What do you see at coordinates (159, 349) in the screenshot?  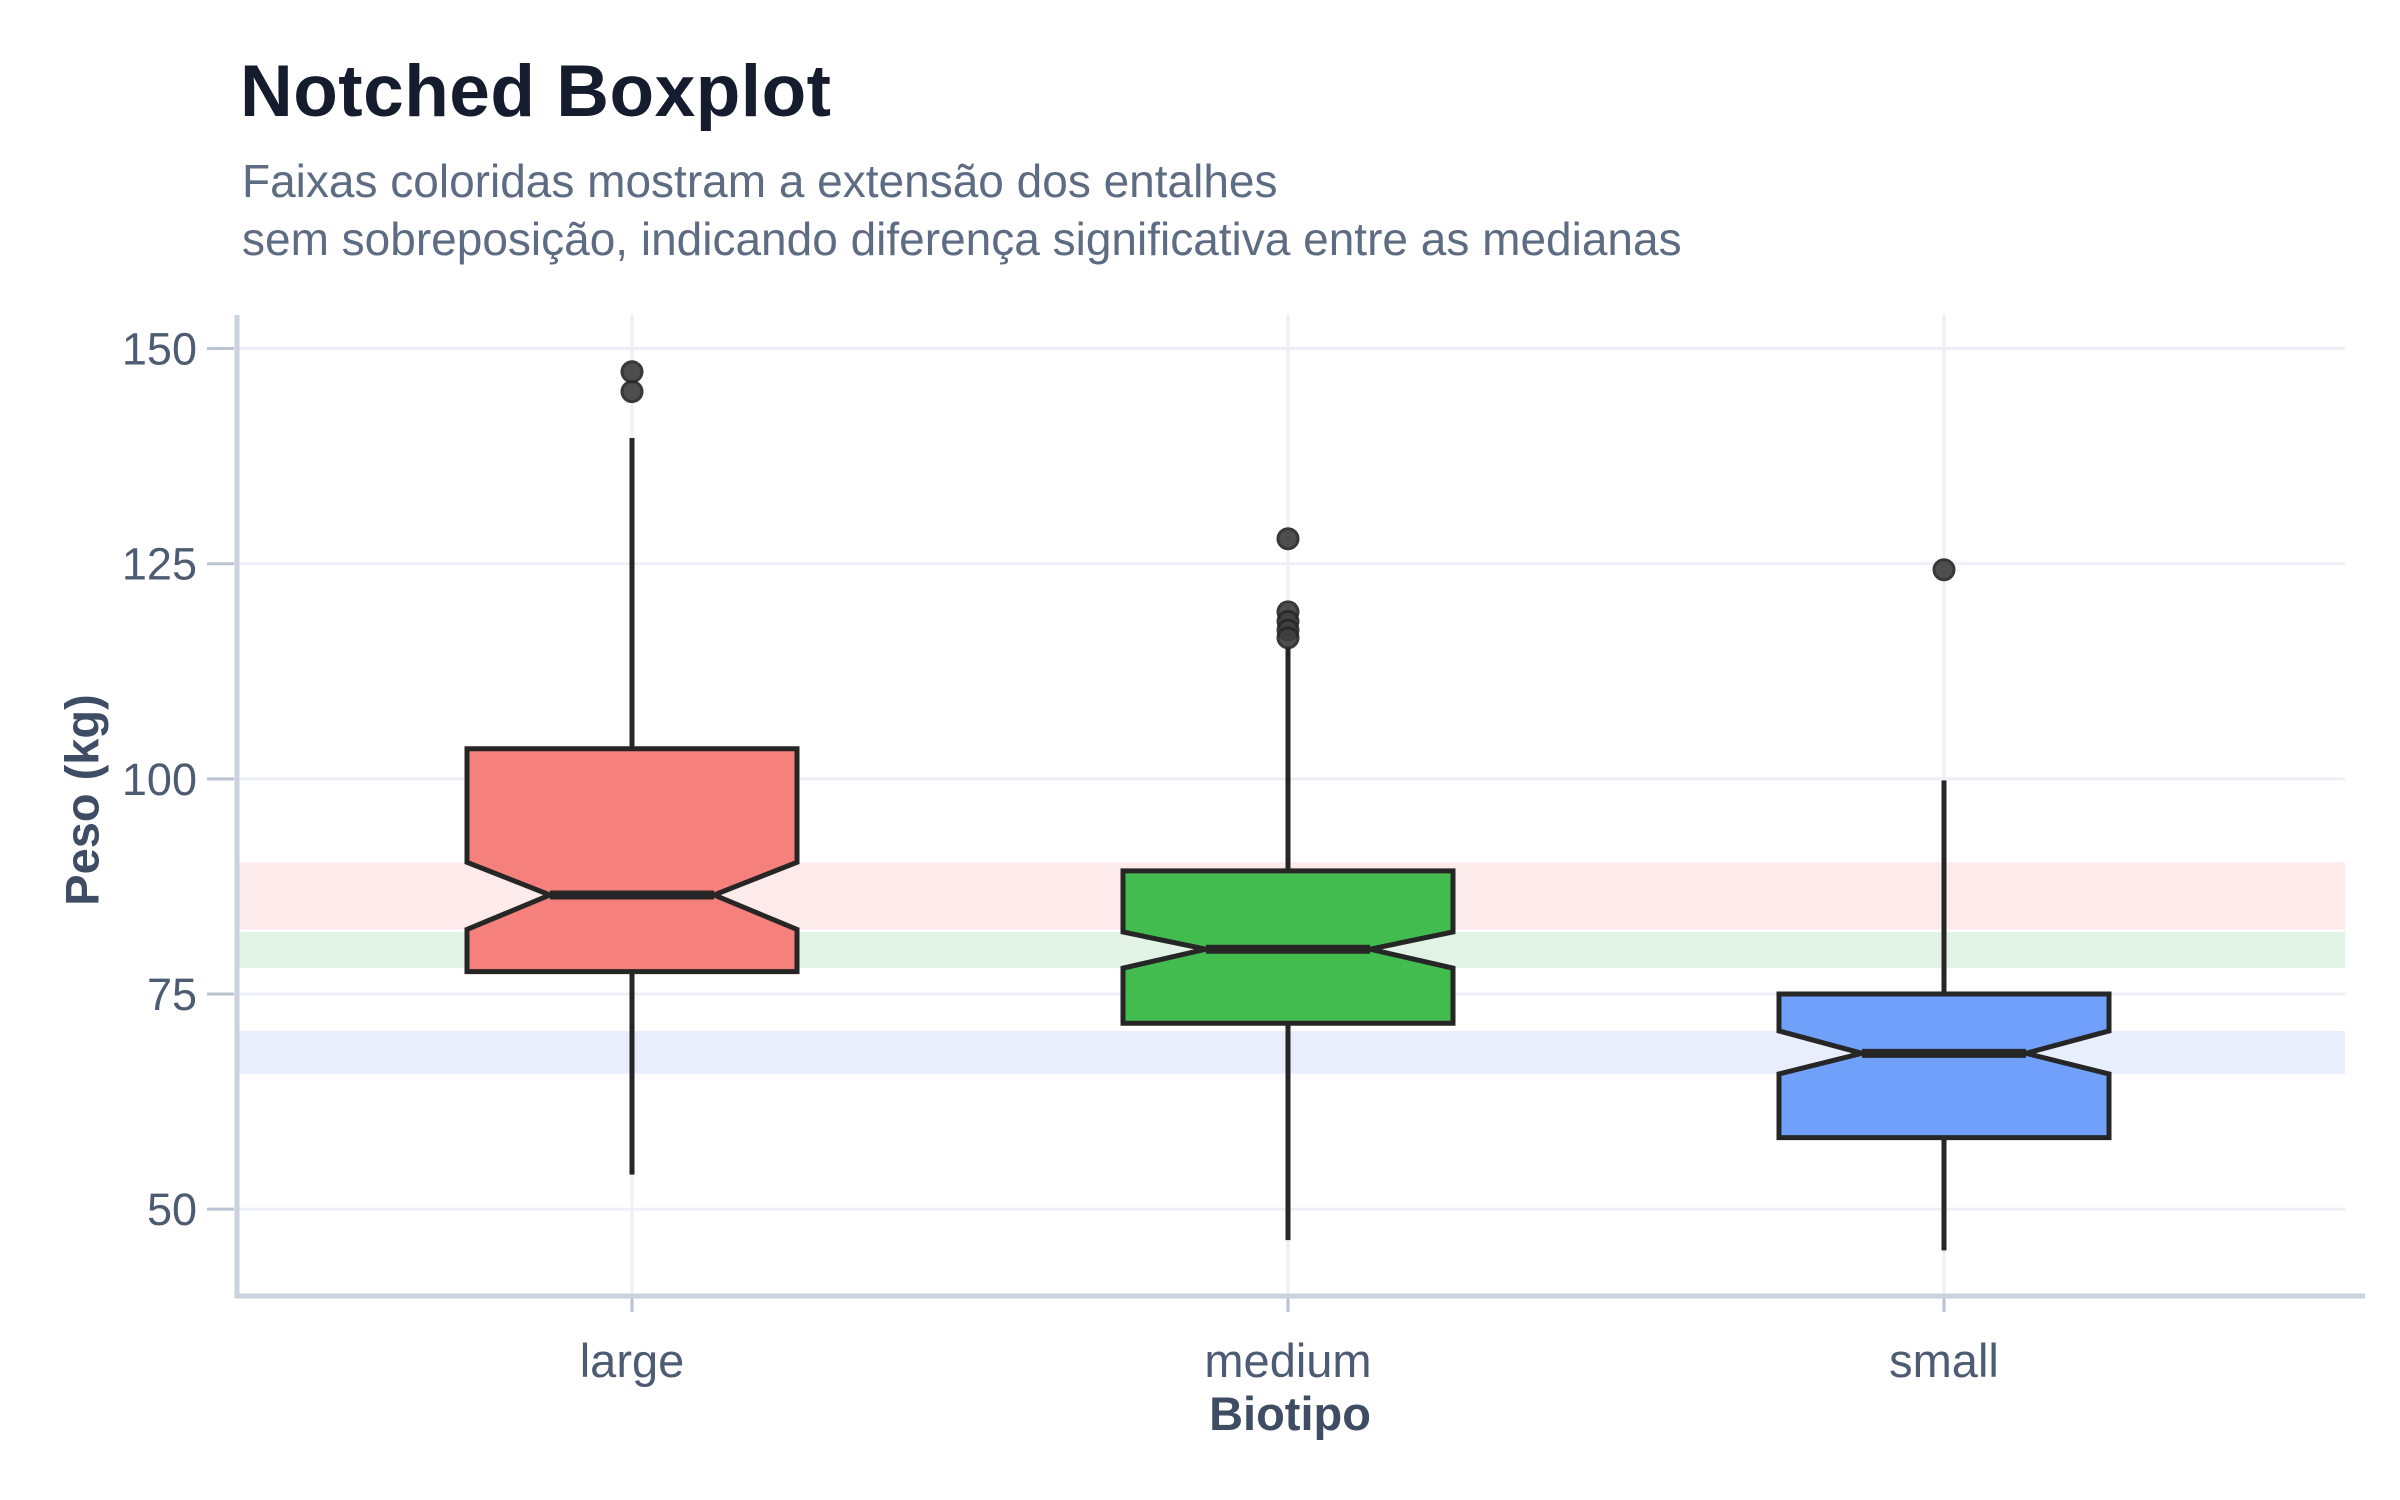 I see `y-tick-label: 150` at bounding box center [159, 349].